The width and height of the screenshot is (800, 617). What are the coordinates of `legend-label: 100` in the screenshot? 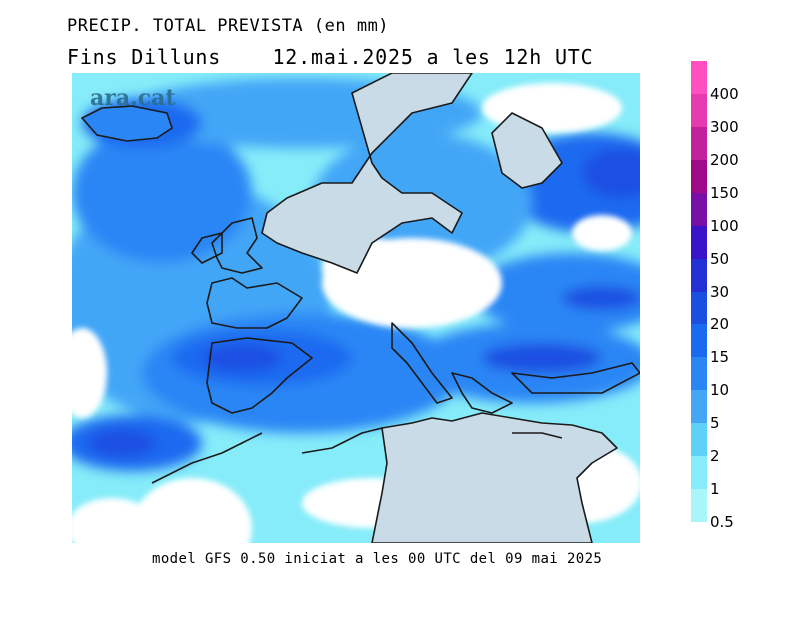 It's located at (724, 225).